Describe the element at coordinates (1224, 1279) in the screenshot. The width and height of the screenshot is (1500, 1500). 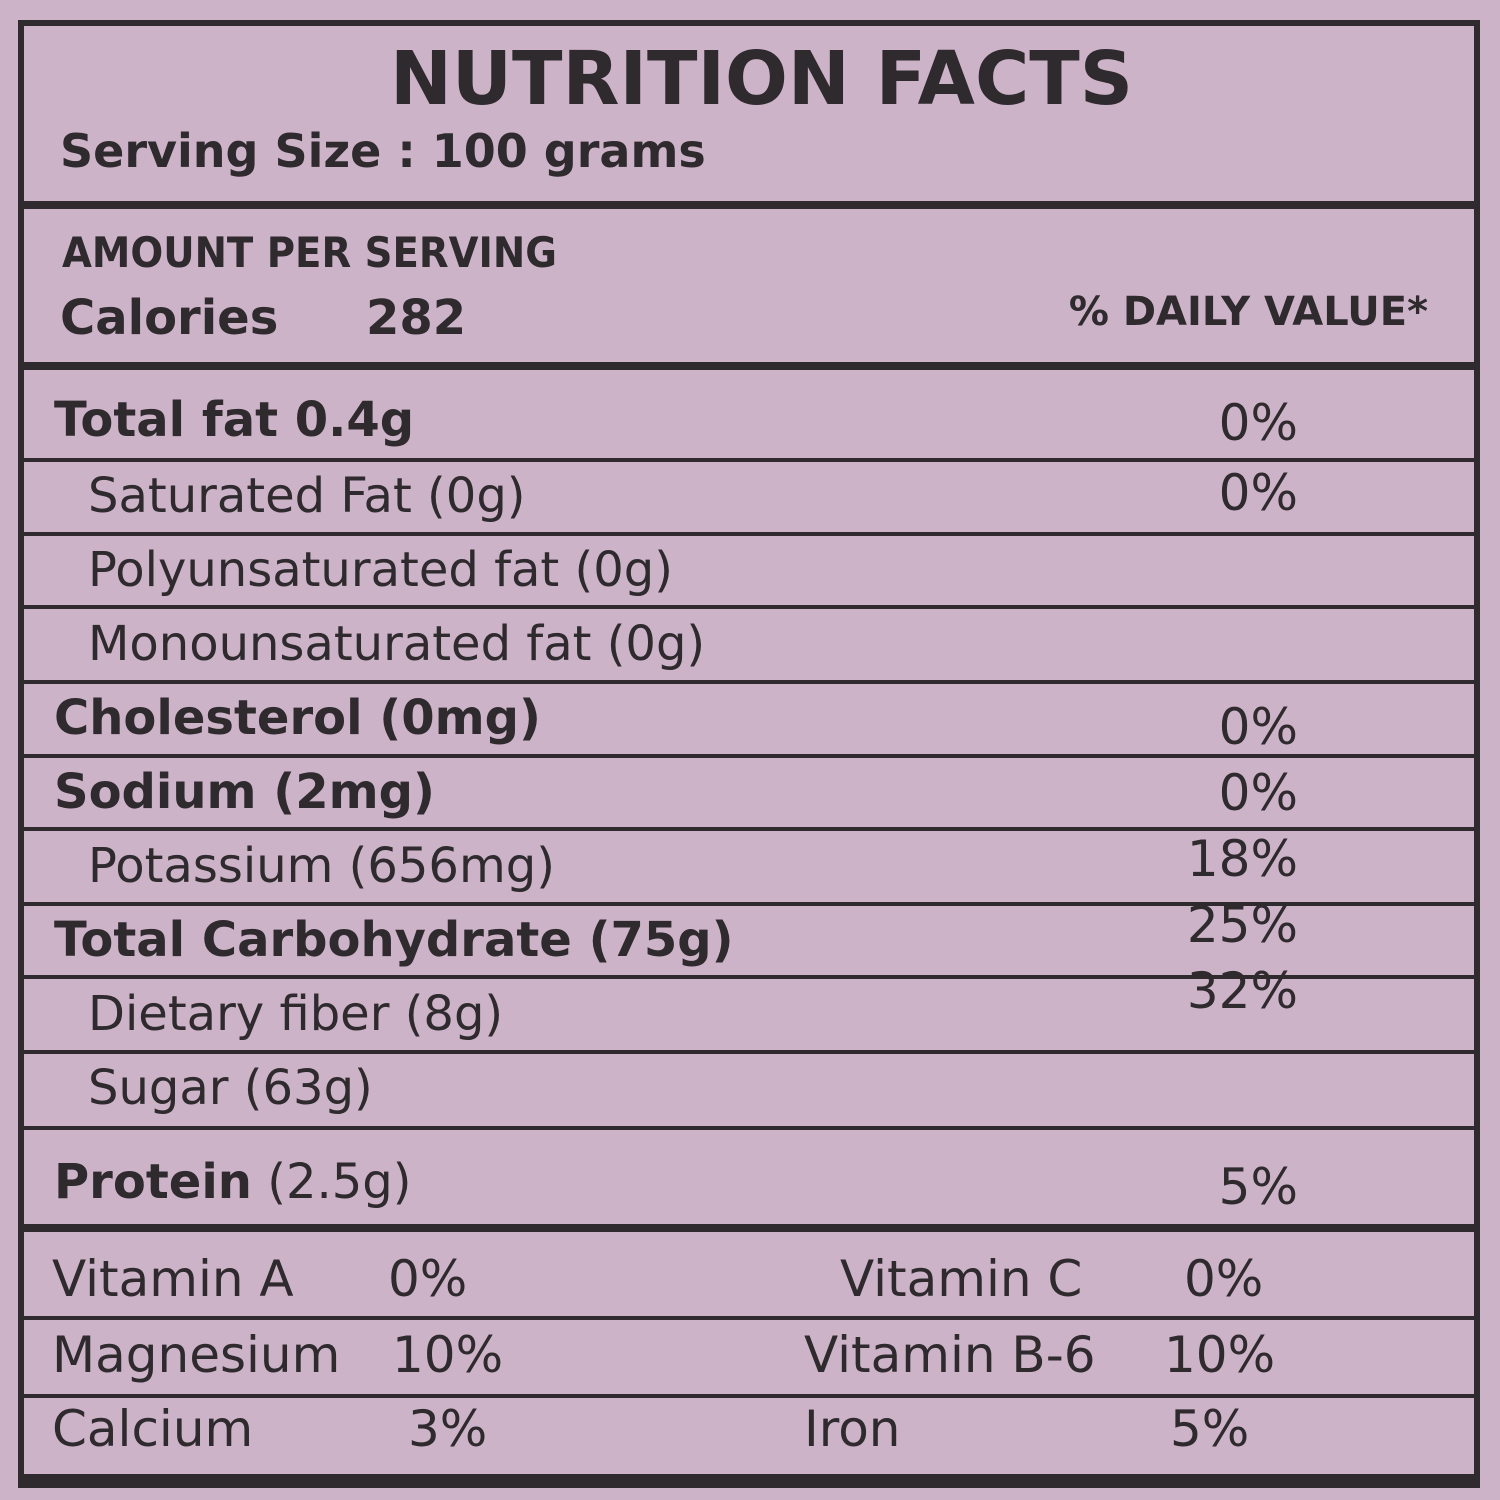
I see `vitamin-c-value: 0%` at that location.